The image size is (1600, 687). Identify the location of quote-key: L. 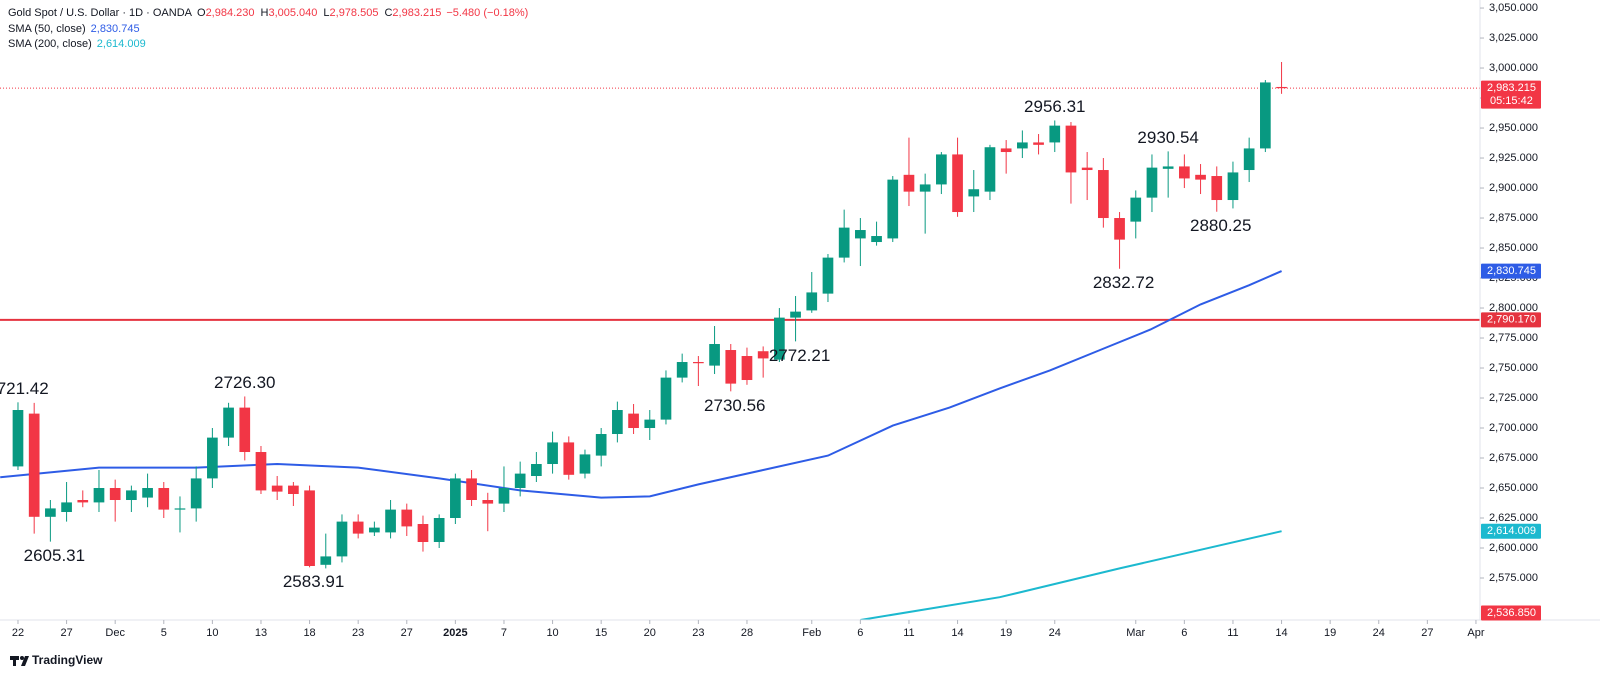
(326, 13).